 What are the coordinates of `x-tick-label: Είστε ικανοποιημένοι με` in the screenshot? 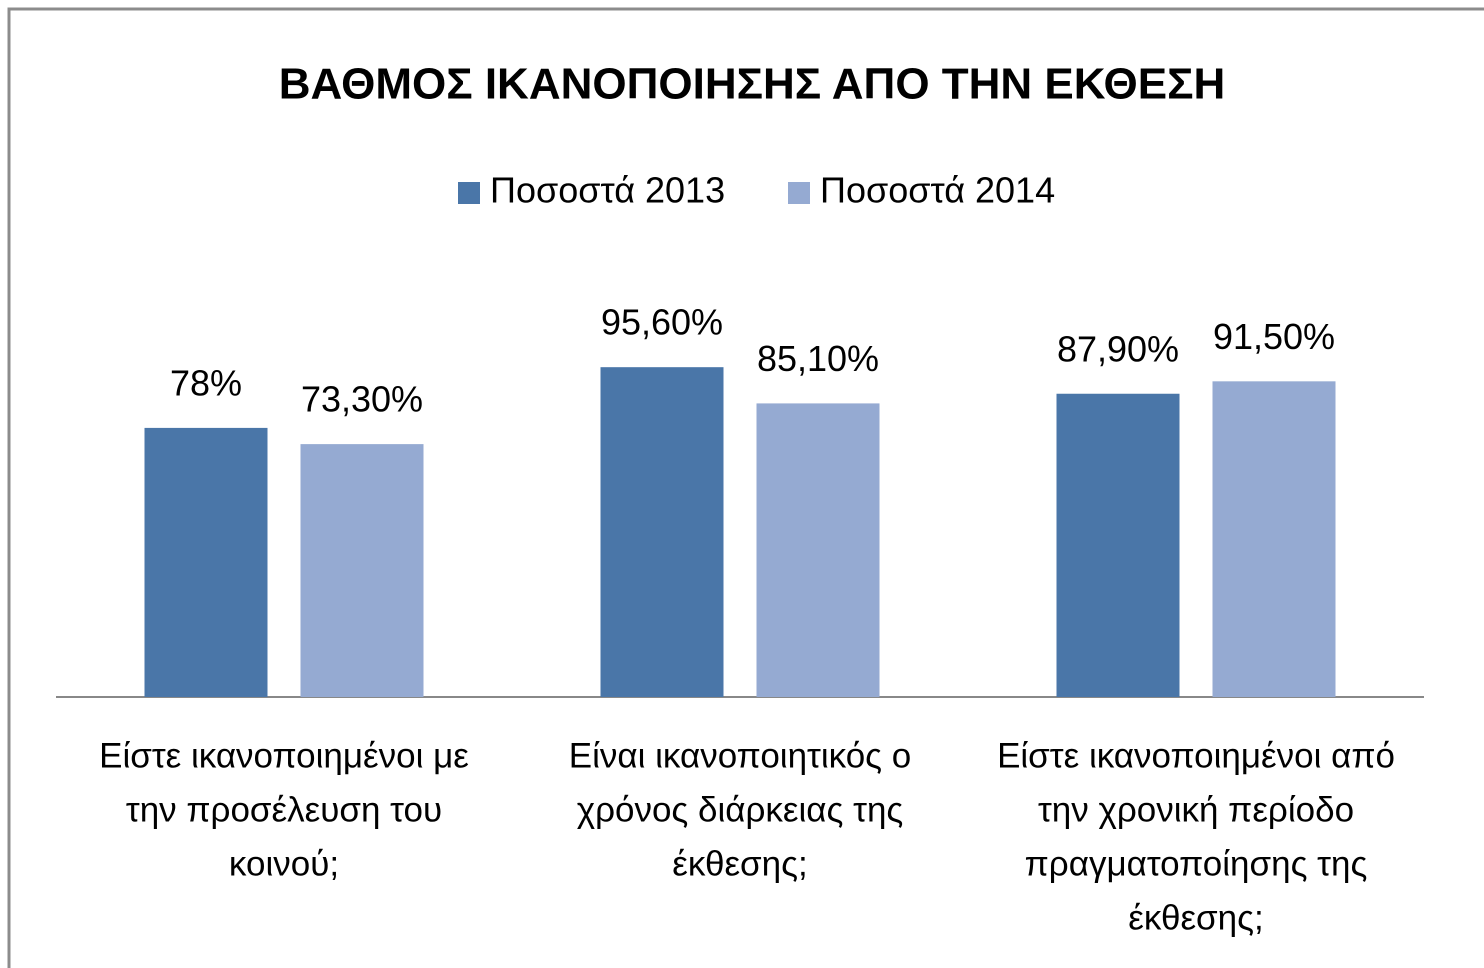 It's located at (284, 755).